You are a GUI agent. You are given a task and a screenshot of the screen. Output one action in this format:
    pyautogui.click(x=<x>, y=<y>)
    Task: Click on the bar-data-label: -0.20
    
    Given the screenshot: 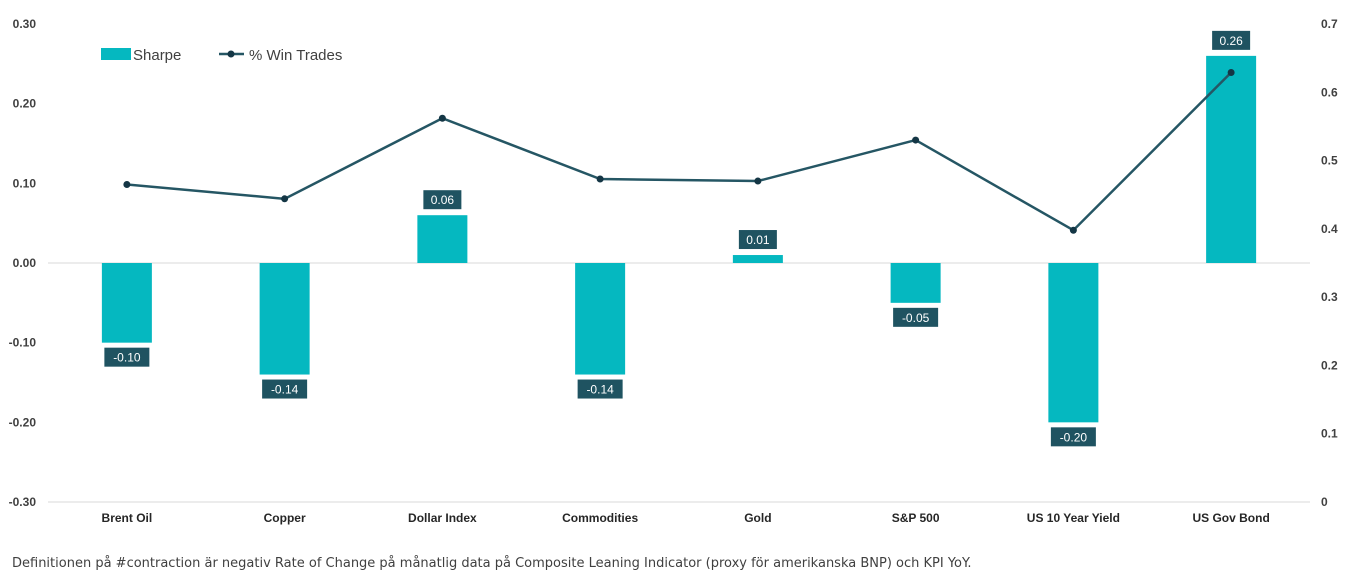 What is the action you would take?
    pyautogui.click(x=1073, y=437)
    